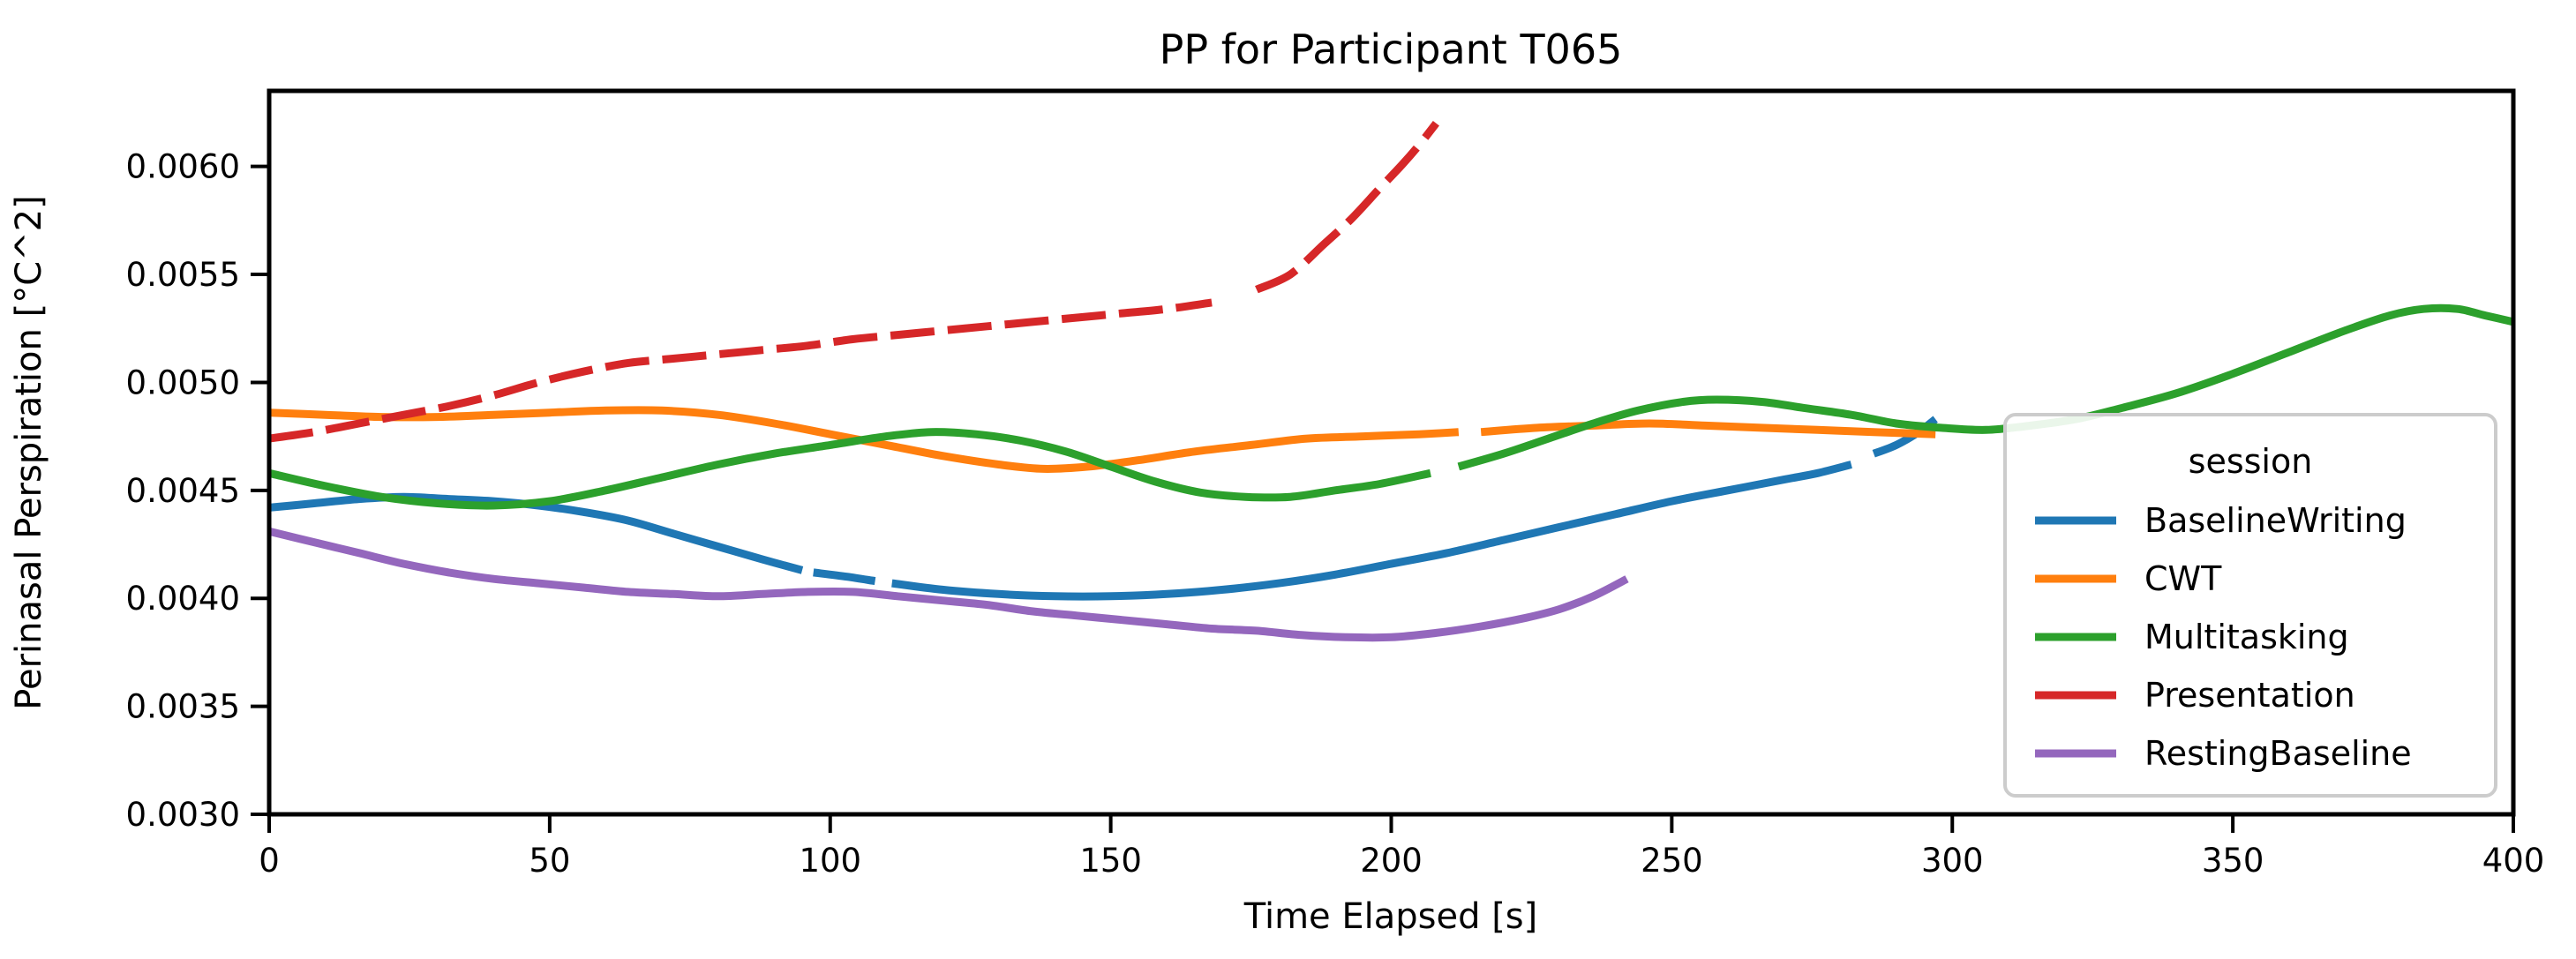 The height and width of the screenshot is (959, 2576). What do you see at coordinates (183, 599) in the screenshot?
I see `y-tick-label: 0.0040` at bounding box center [183, 599].